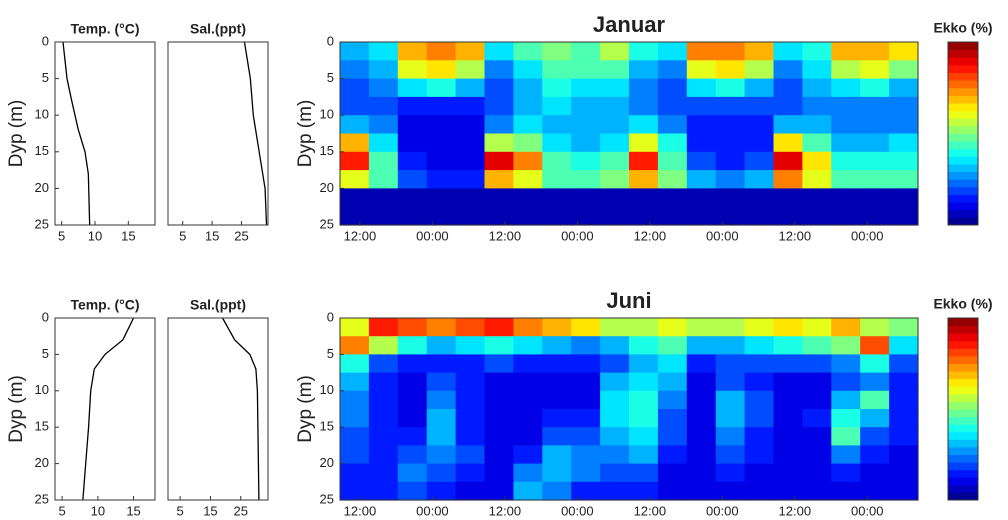 The height and width of the screenshot is (520, 1008). Describe the element at coordinates (240, 510) in the screenshot. I see `x-tick-label: 25` at that location.